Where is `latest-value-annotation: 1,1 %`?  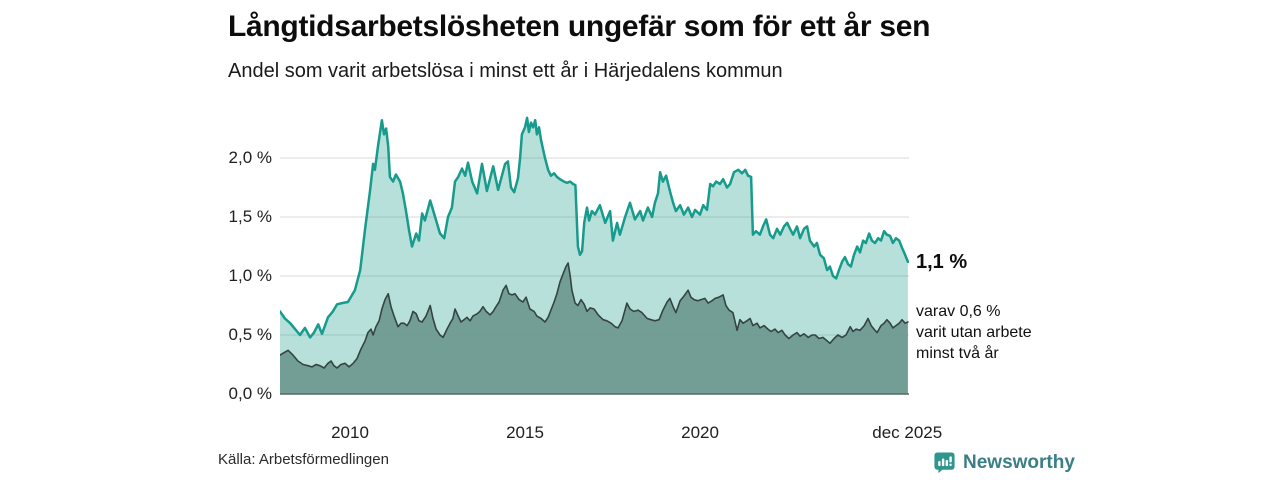 latest-value-annotation: 1,1 % is located at coordinates (942, 262).